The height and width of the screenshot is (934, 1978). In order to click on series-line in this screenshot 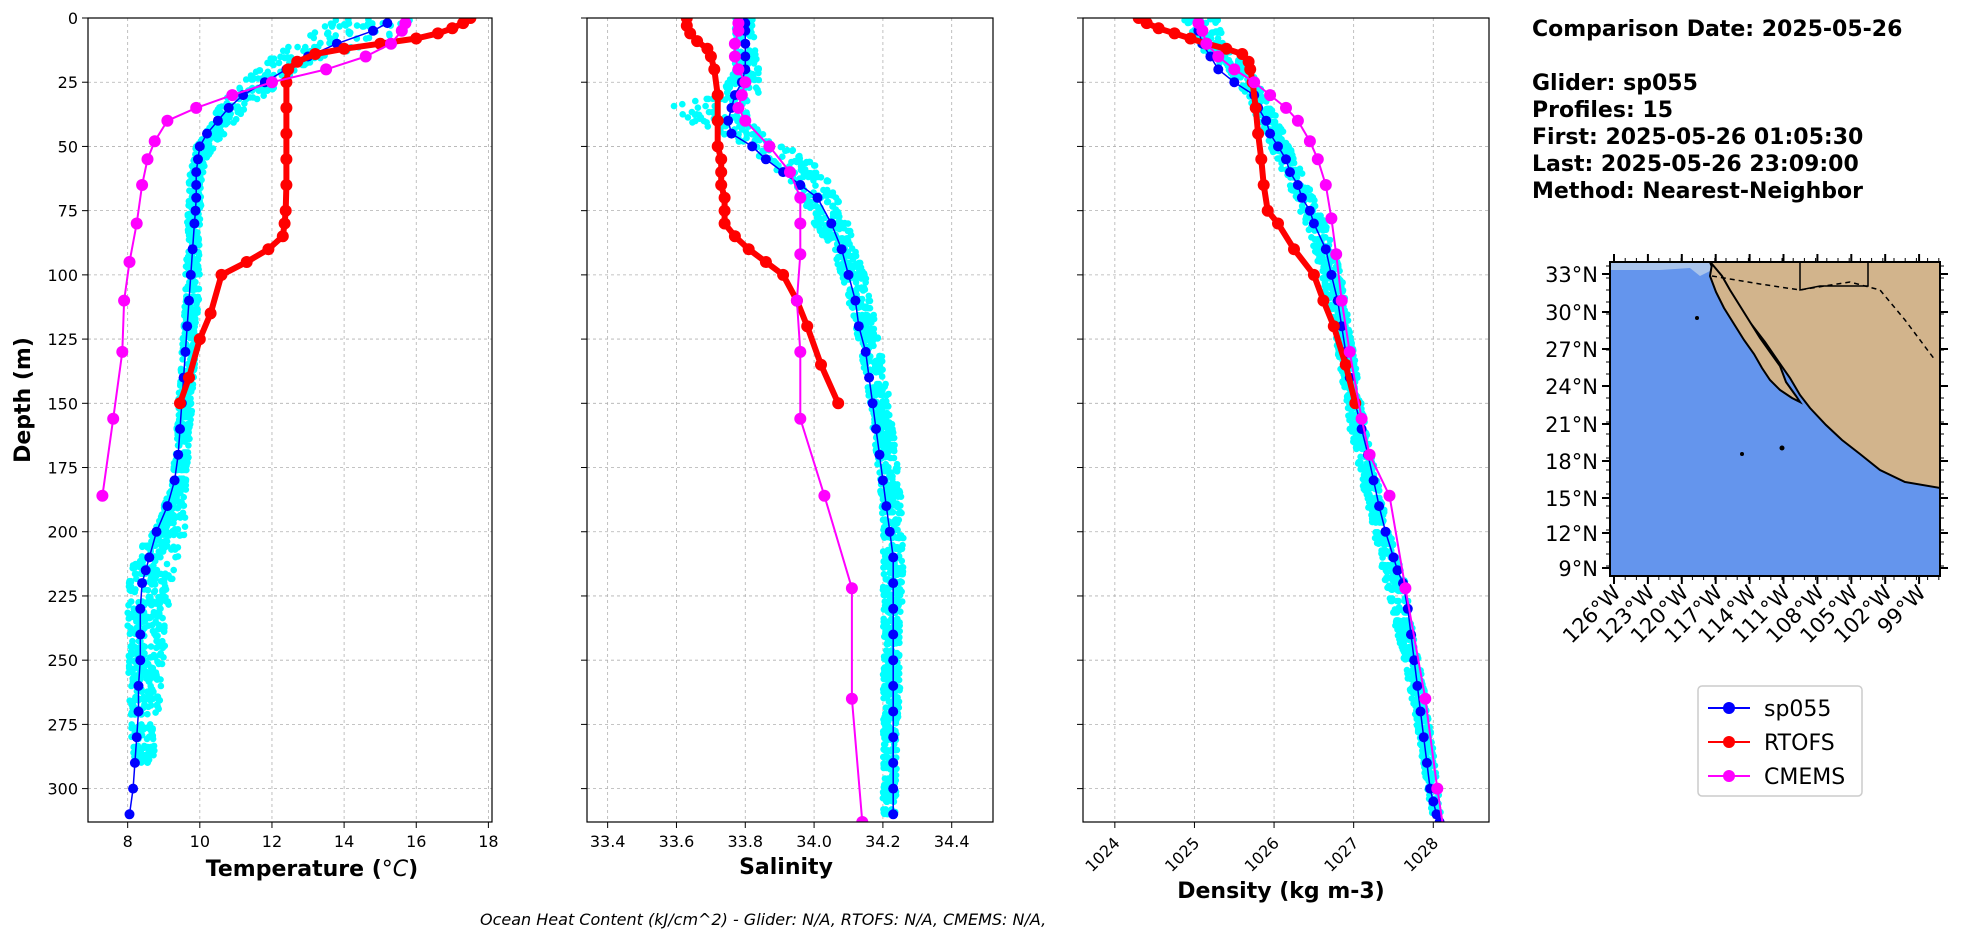, I will do `click(258, 418)`.